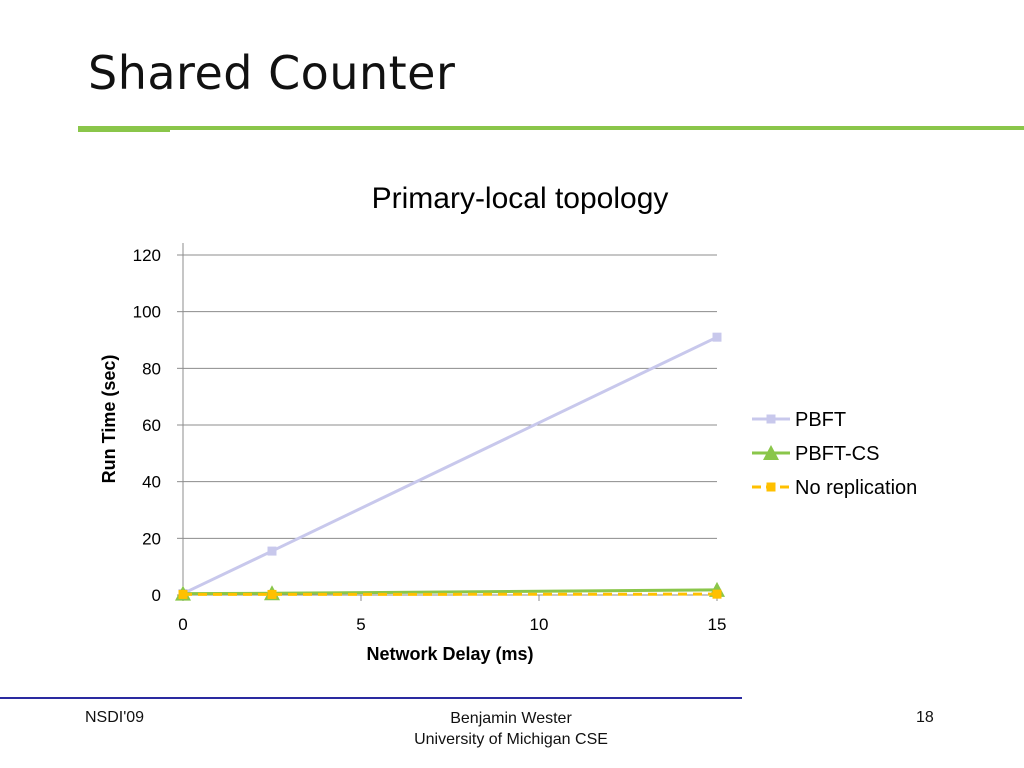  I want to click on footer-author-name: Benjamin Wester, so click(511, 718).